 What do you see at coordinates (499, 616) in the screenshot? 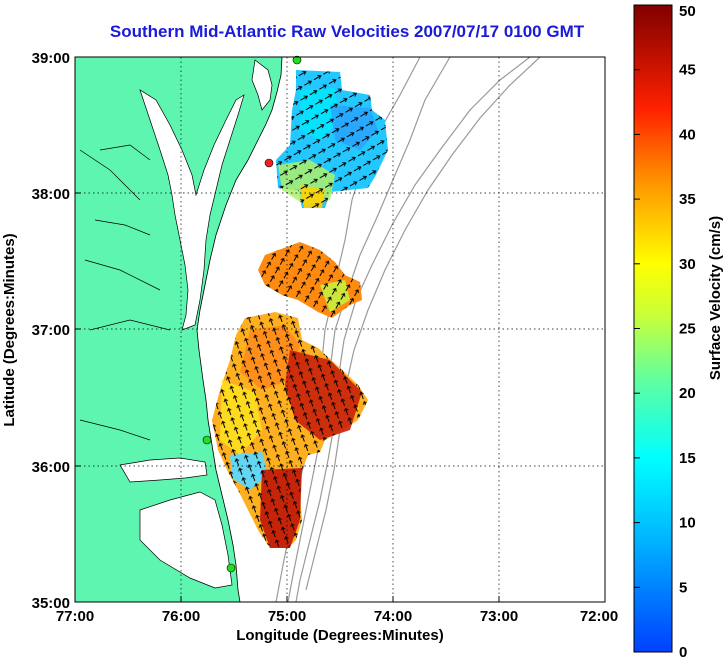
I see `x-tick-label: 73:00` at bounding box center [499, 616].